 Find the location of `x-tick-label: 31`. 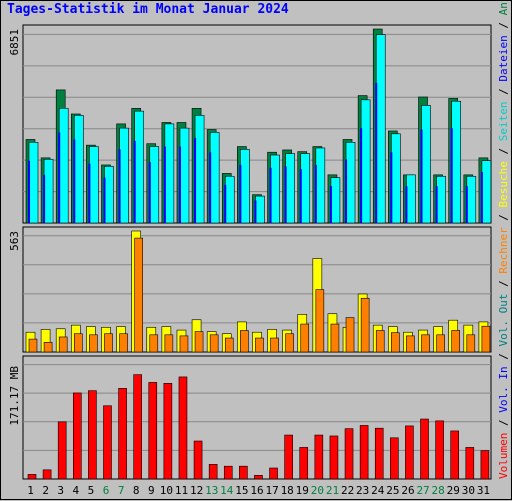

x-tick-label: 31 is located at coordinates (483, 490).